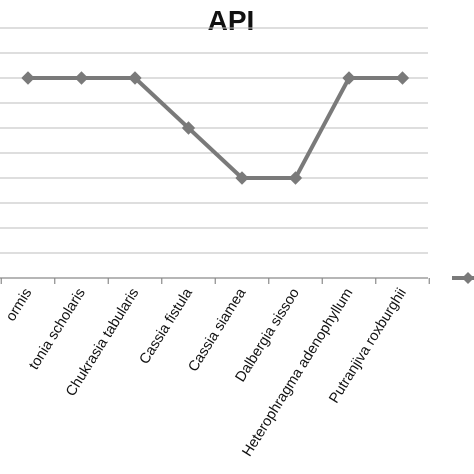 Image resolution: width=474 pixels, height=474 pixels. I want to click on x-tick-label: ormis, so click(19, 305).